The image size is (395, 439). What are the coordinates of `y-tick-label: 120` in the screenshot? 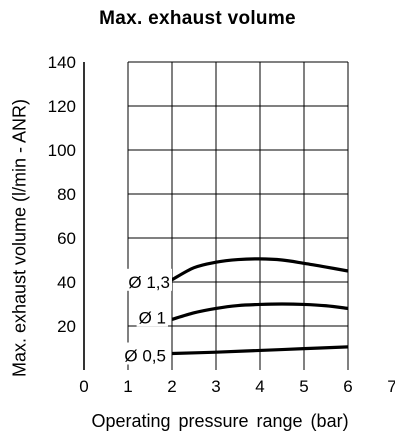 It's located at (62, 106).